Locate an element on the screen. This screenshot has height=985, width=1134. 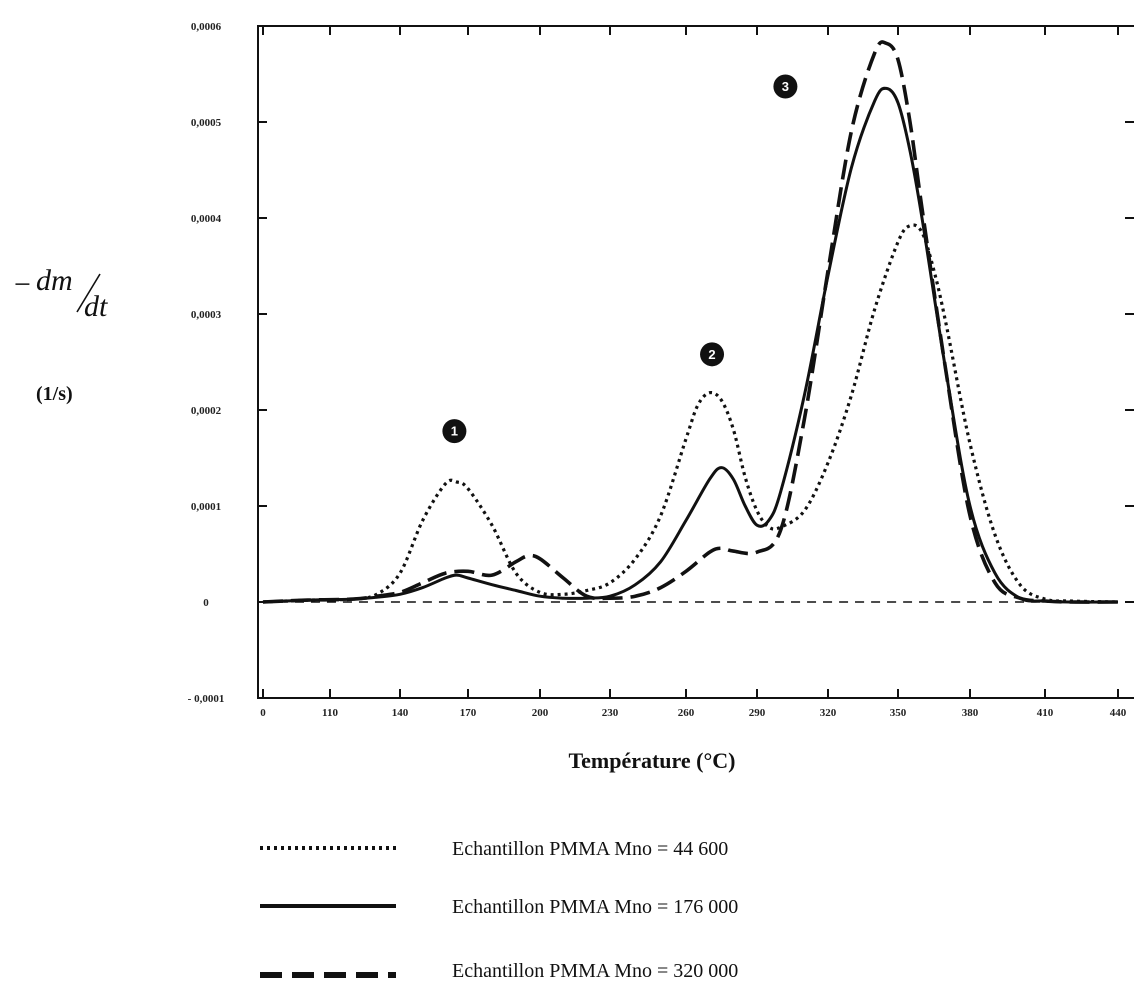
x-tick-label: 170 is located at coordinates (468, 713).